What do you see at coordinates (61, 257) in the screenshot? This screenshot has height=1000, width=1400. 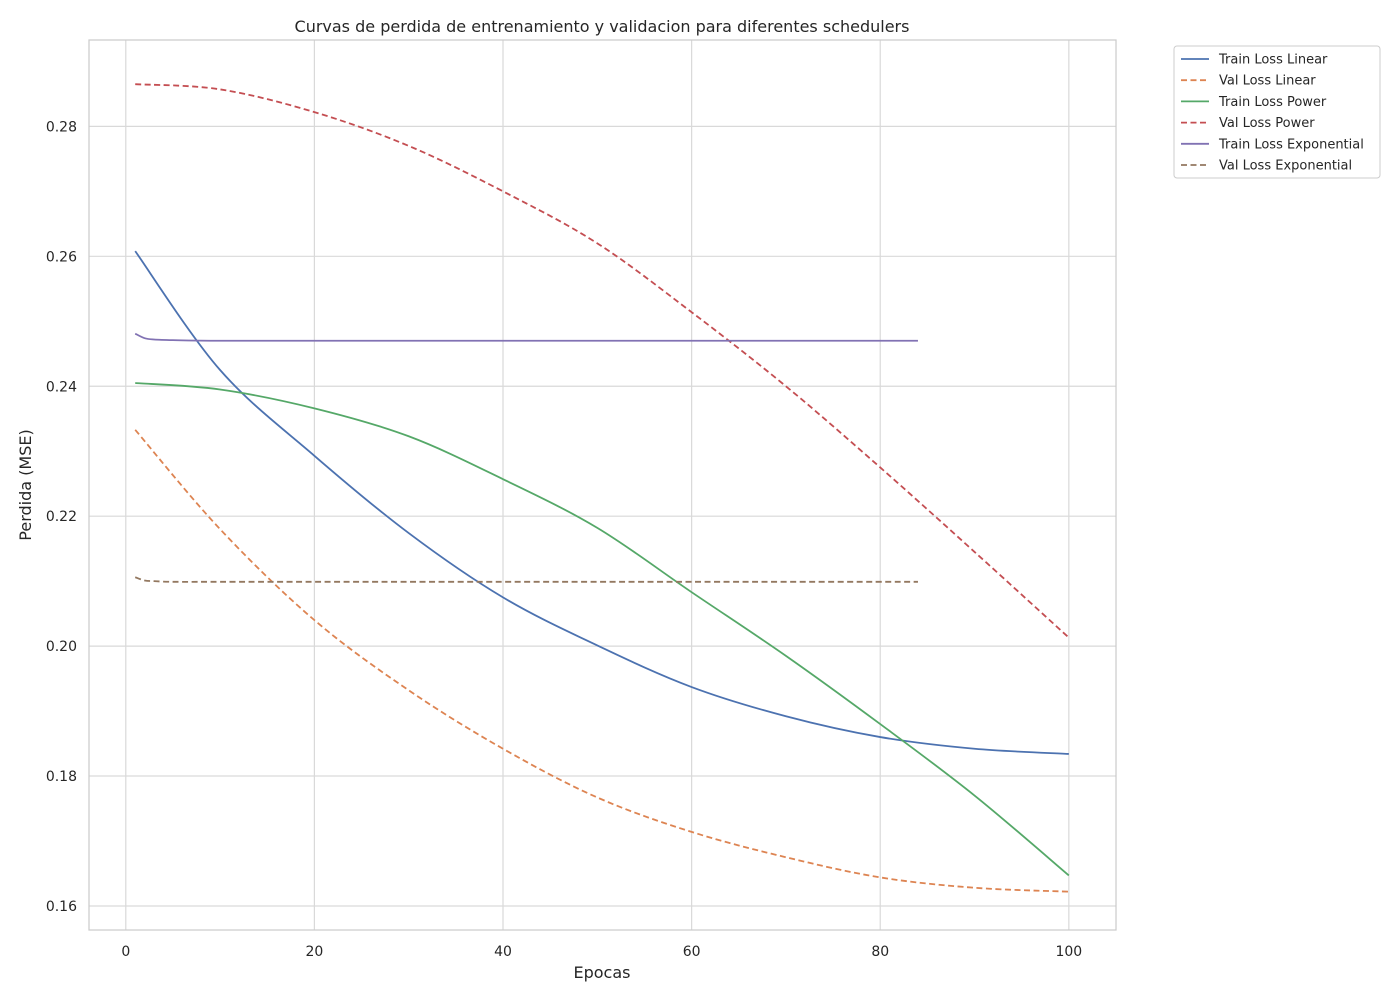 I see `y-tick-label: 0.26` at bounding box center [61, 257].